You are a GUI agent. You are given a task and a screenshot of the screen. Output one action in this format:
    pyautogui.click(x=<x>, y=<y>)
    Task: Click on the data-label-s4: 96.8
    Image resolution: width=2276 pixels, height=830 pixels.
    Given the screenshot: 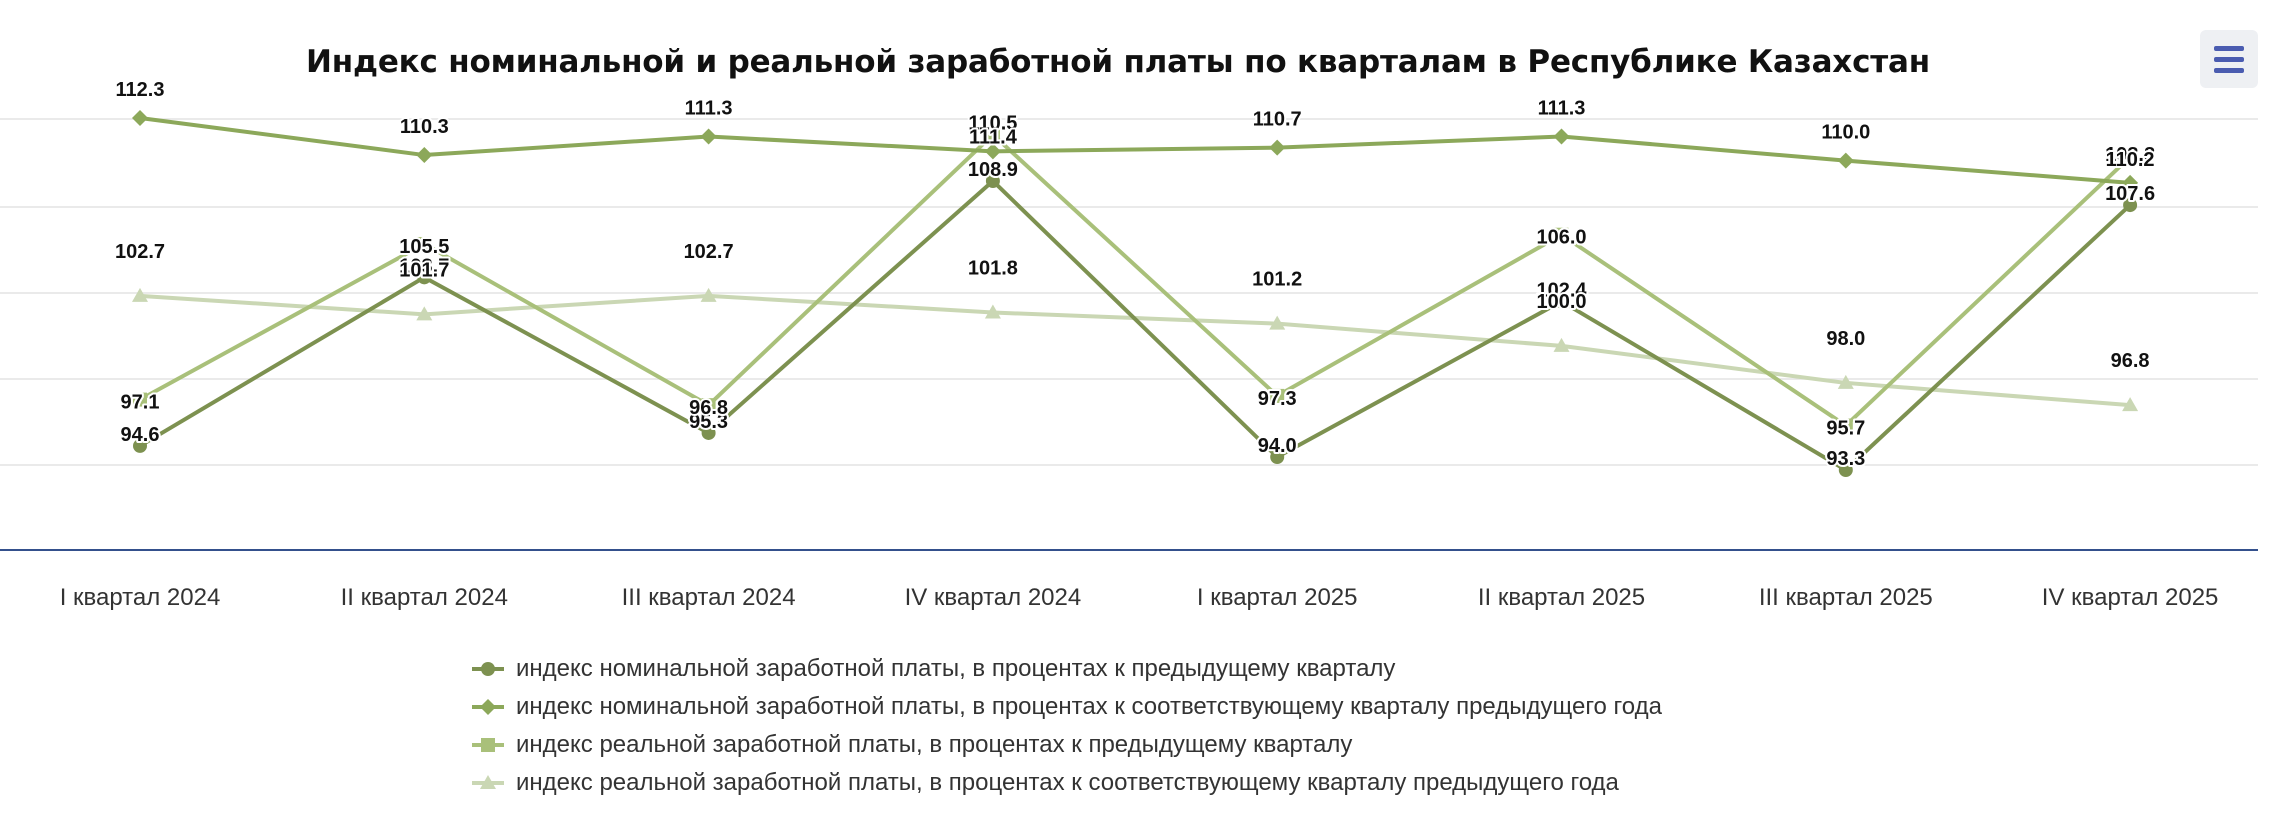 What is the action you would take?
    pyautogui.click(x=2130, y=361)
    